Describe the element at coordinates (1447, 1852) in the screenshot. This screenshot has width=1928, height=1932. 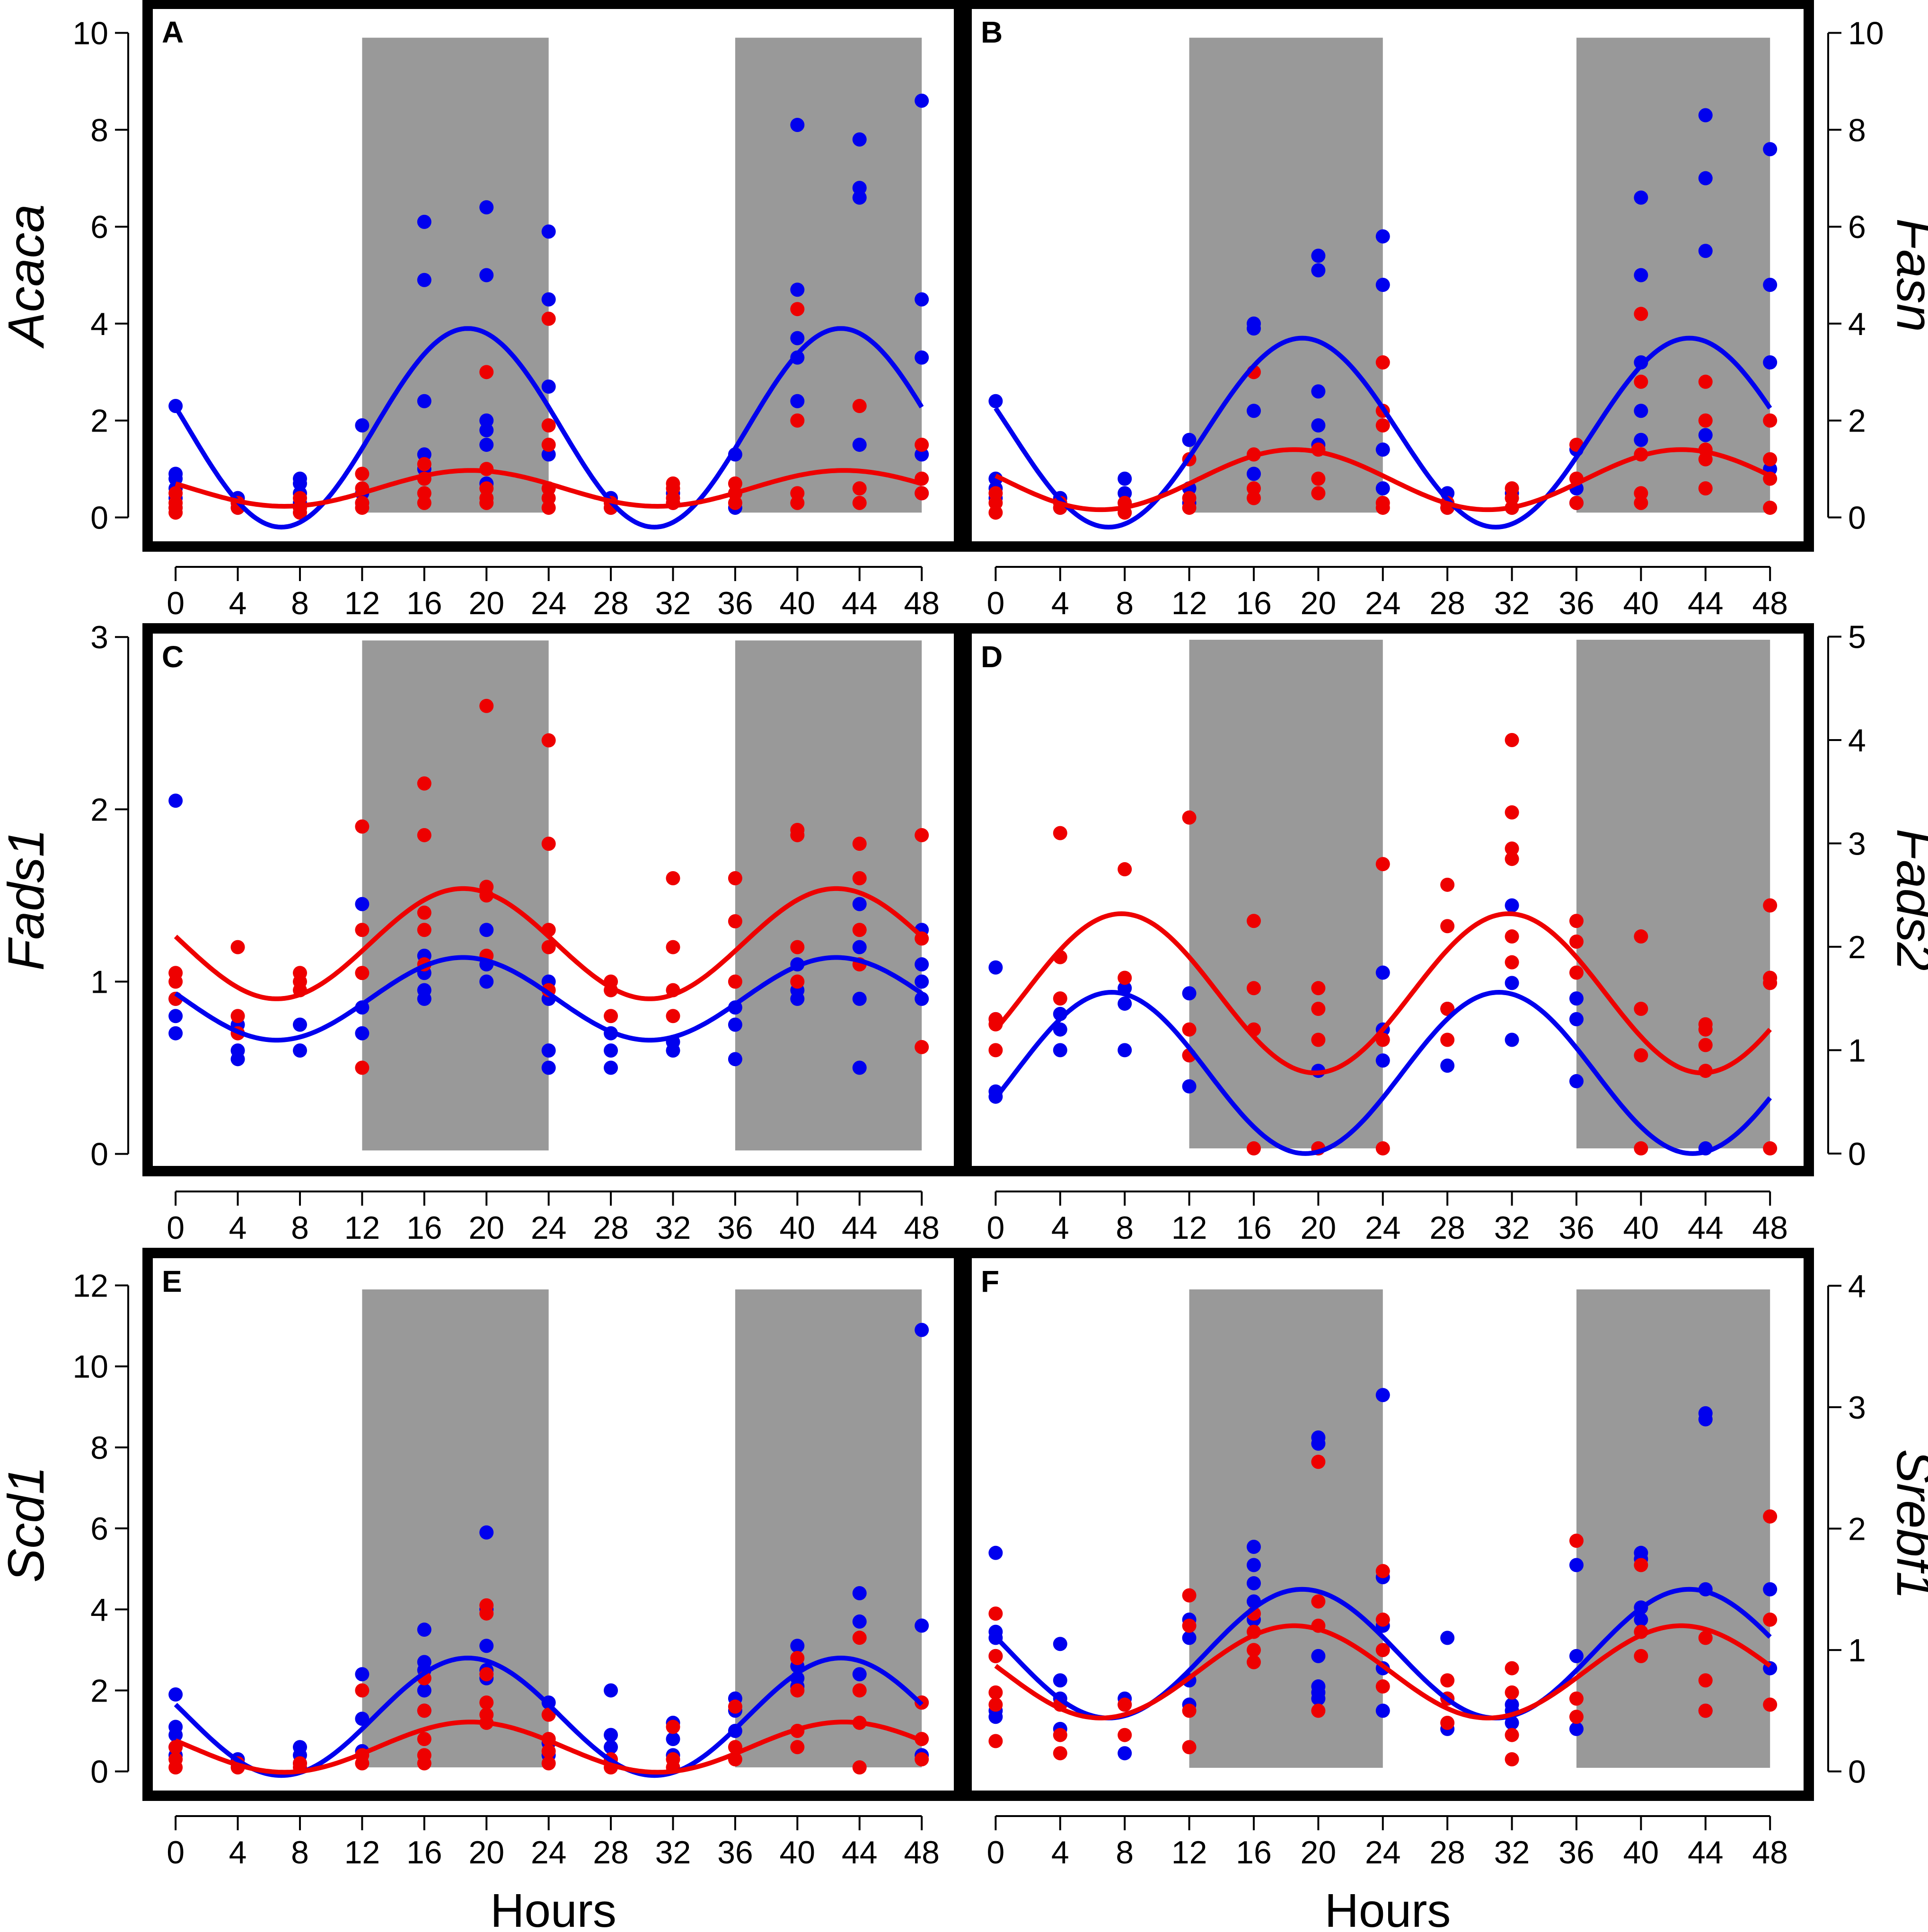
I see `panel-f-x-tick-label: 28` at that location.